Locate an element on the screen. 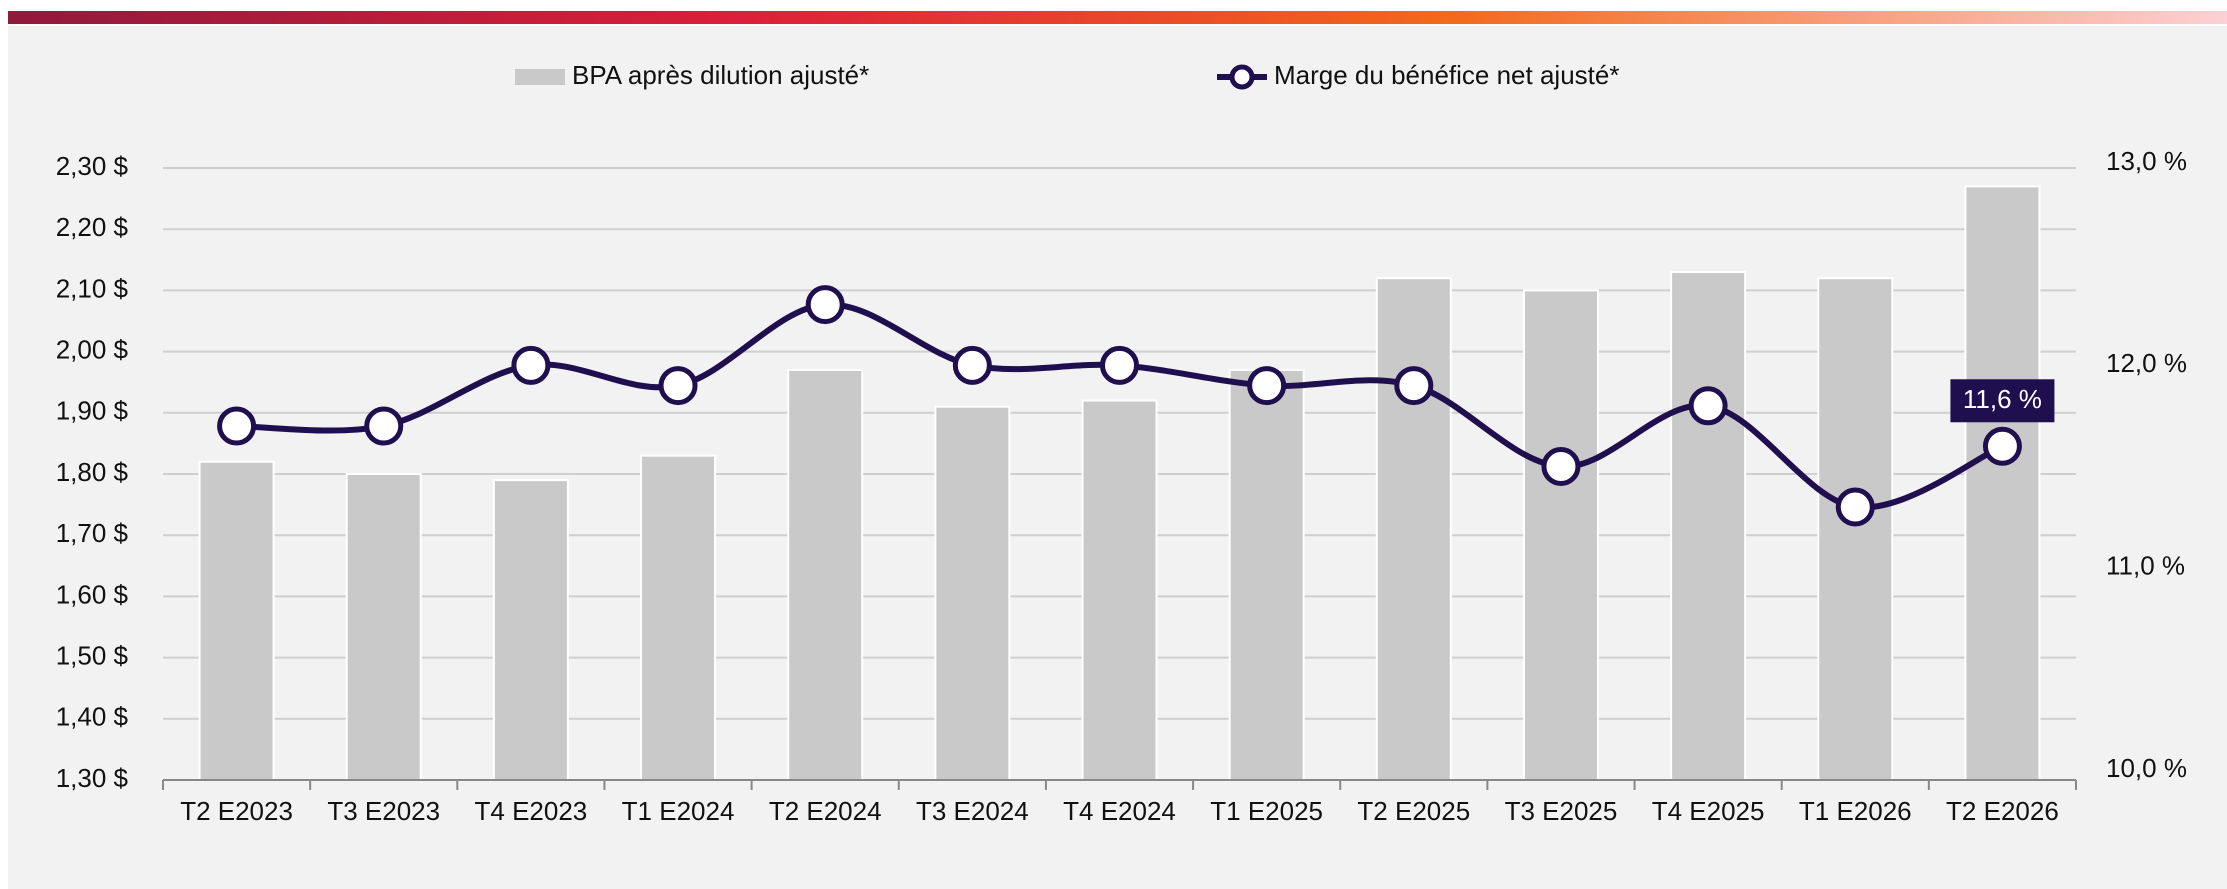  y-tick-label: 2,30 $ is located at coordinates (92, 166).